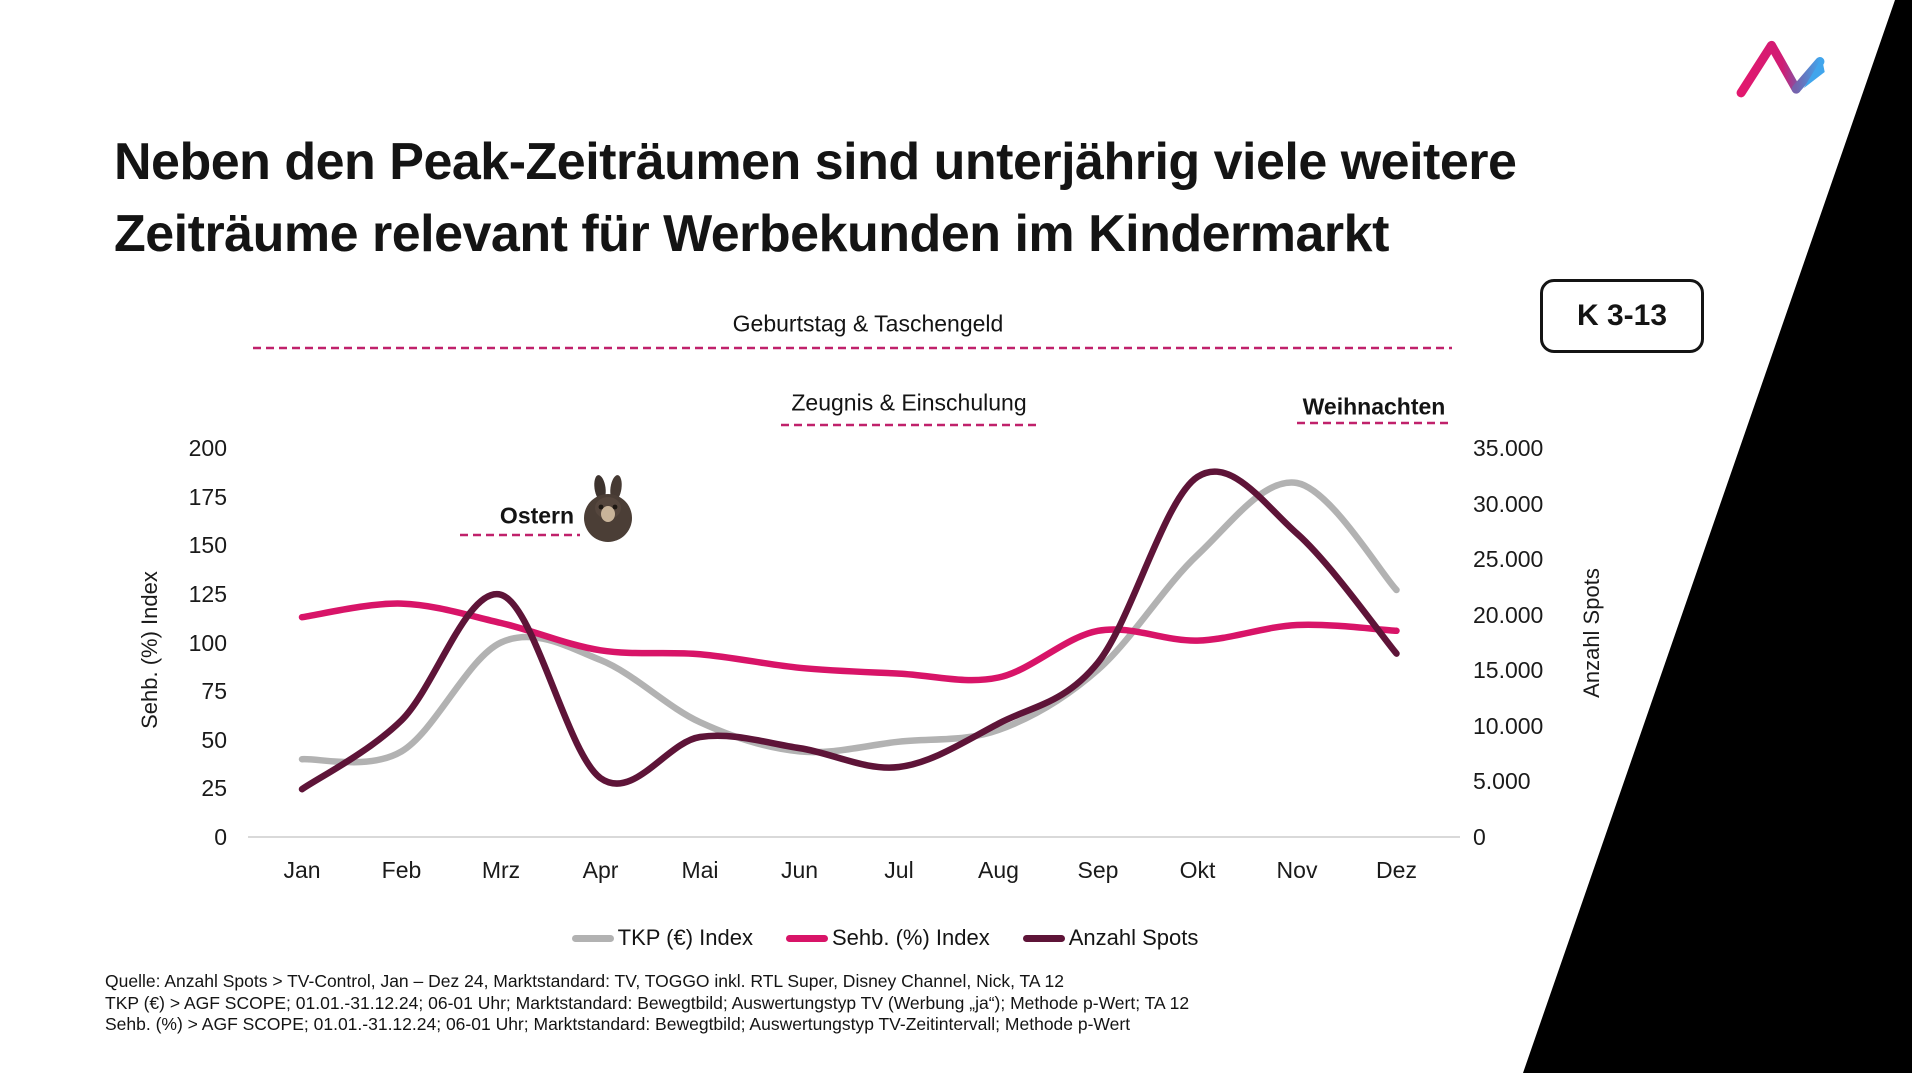 The height and width of the screenshot is (1073, 1912). What do you see at coordinates (302, 870) in the screenshot?
I see `x-axis-tick: Jan` at bounding box center [302, 870].